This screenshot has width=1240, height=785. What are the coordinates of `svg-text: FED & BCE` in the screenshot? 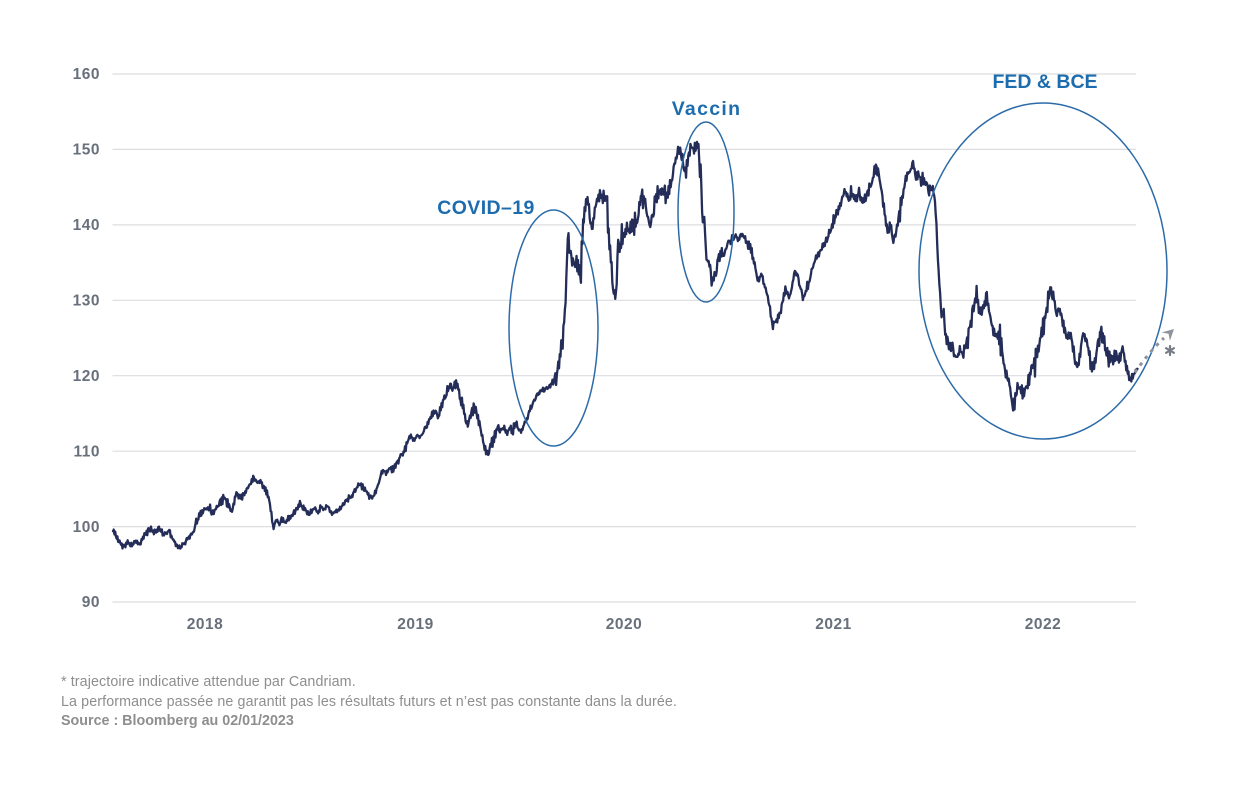 It's located at (1044, 82).